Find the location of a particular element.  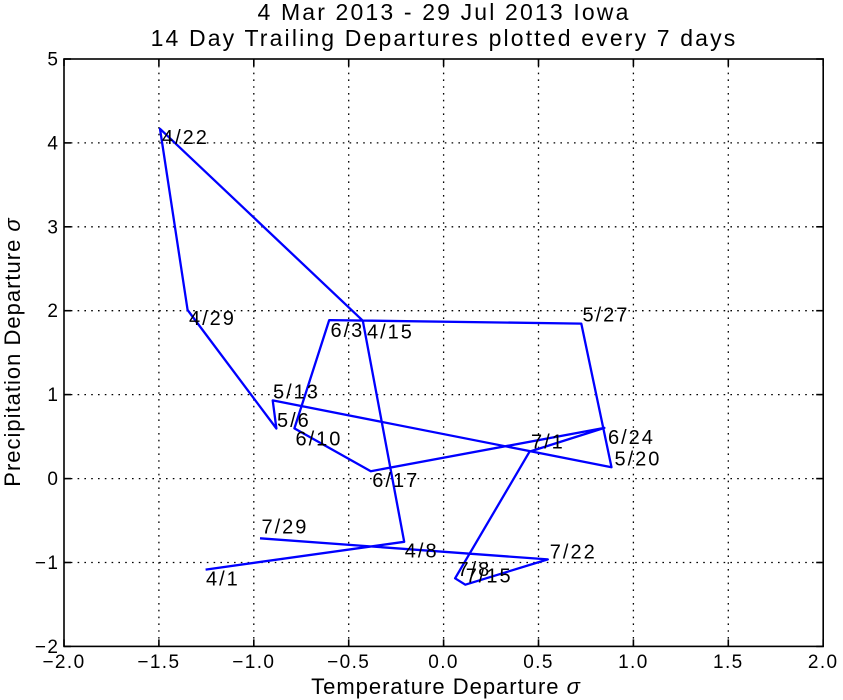

svg-text: 5/20 is located at coordinates (638, 459).